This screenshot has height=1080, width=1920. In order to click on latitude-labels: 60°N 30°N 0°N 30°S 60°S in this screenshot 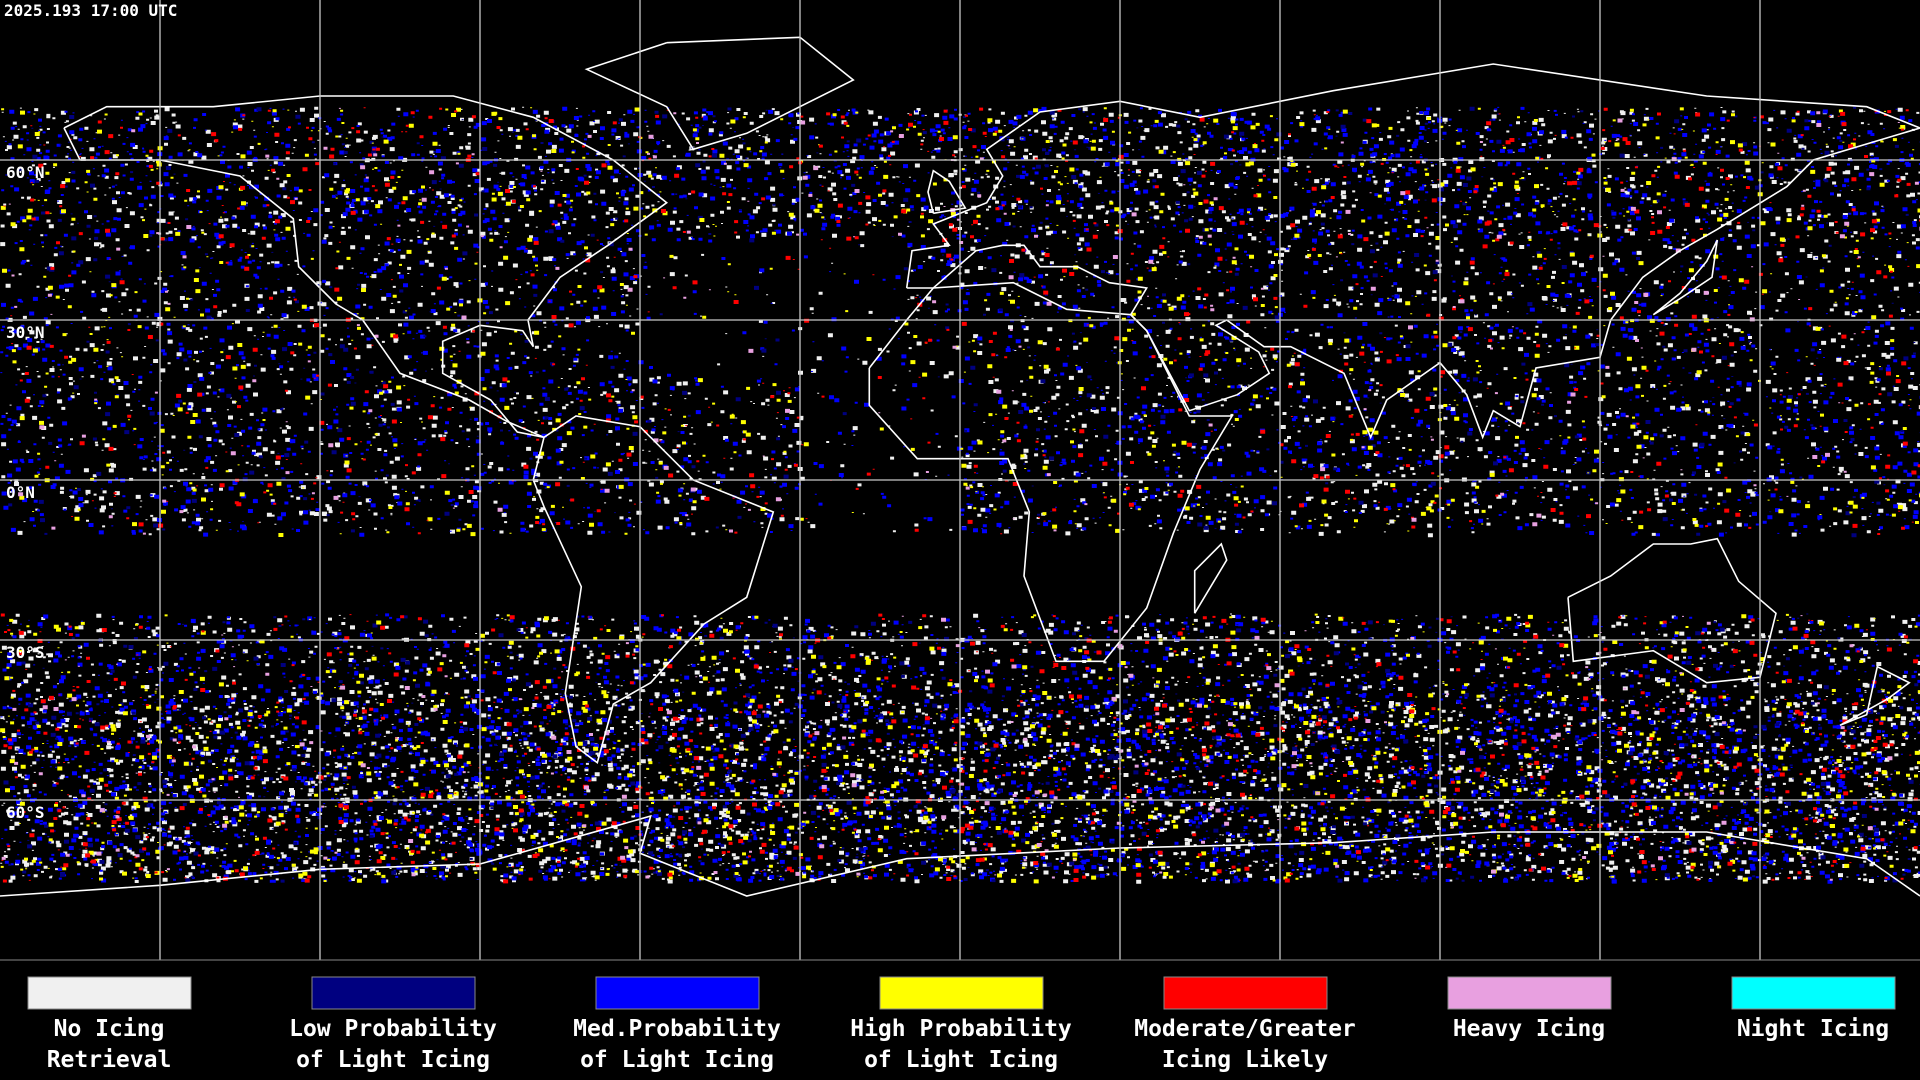, I will do `click(25, 492)`.